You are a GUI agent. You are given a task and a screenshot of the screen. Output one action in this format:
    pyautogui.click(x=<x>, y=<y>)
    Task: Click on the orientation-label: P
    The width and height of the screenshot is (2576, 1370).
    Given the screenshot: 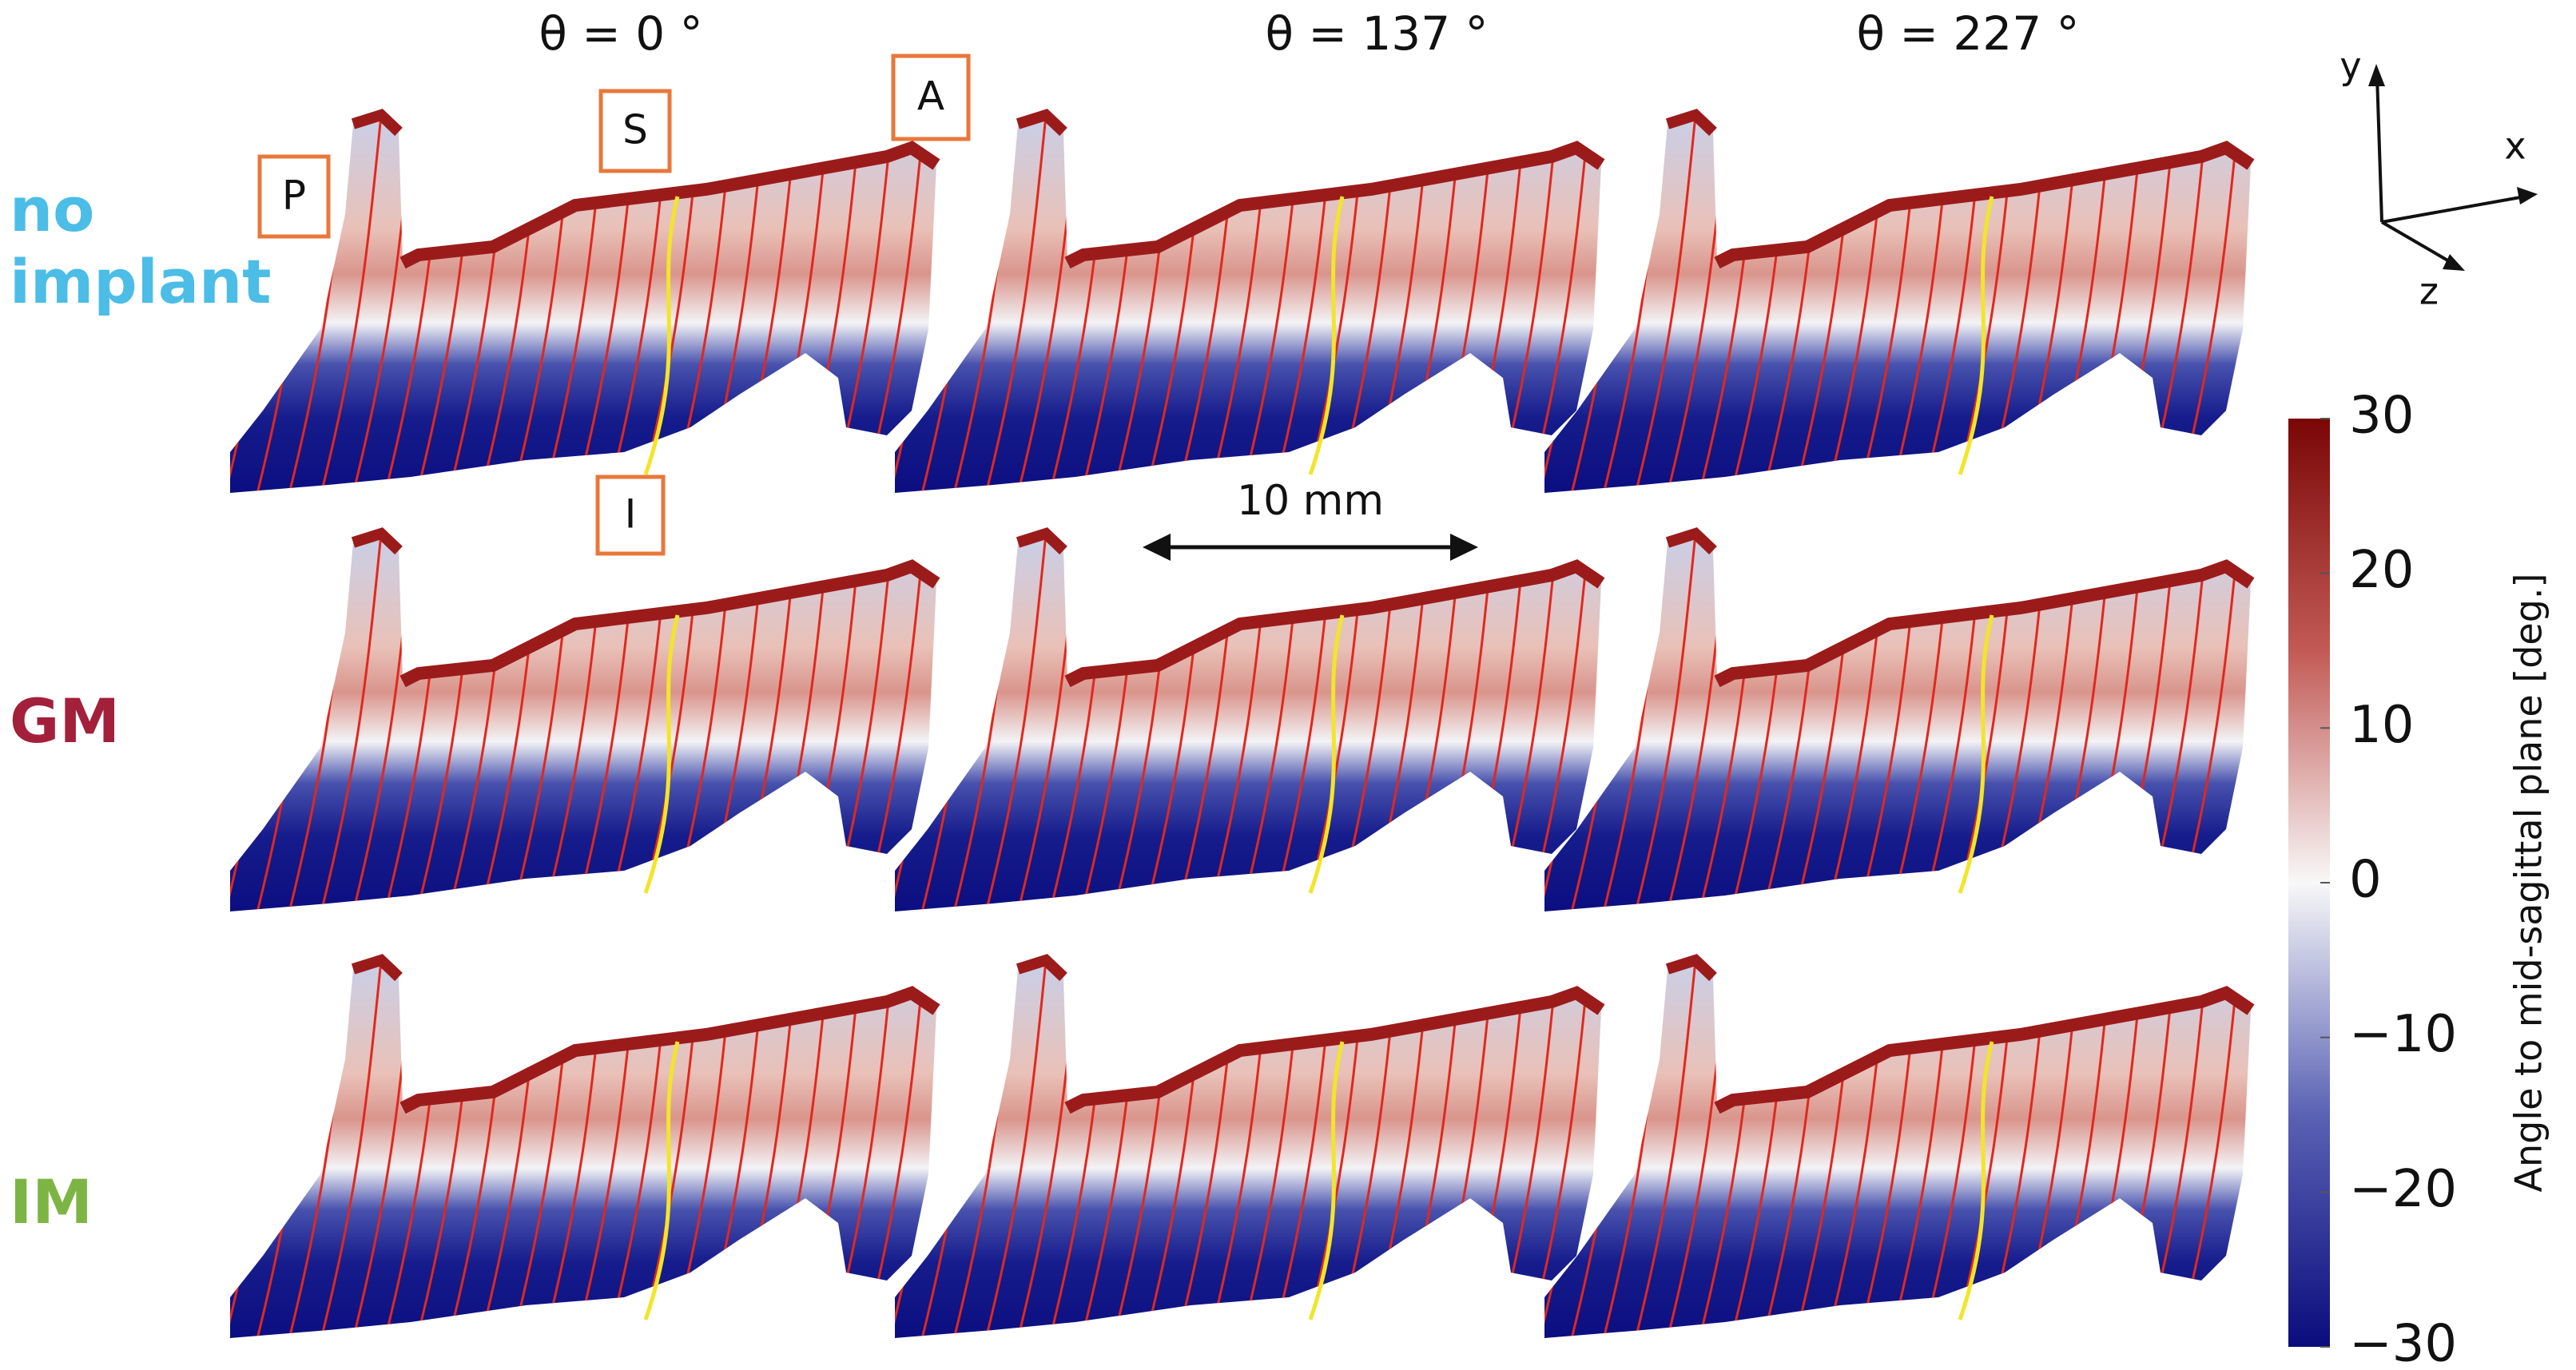 What is the action you would take?
    pyautogui.click(x=294, y=196)
    